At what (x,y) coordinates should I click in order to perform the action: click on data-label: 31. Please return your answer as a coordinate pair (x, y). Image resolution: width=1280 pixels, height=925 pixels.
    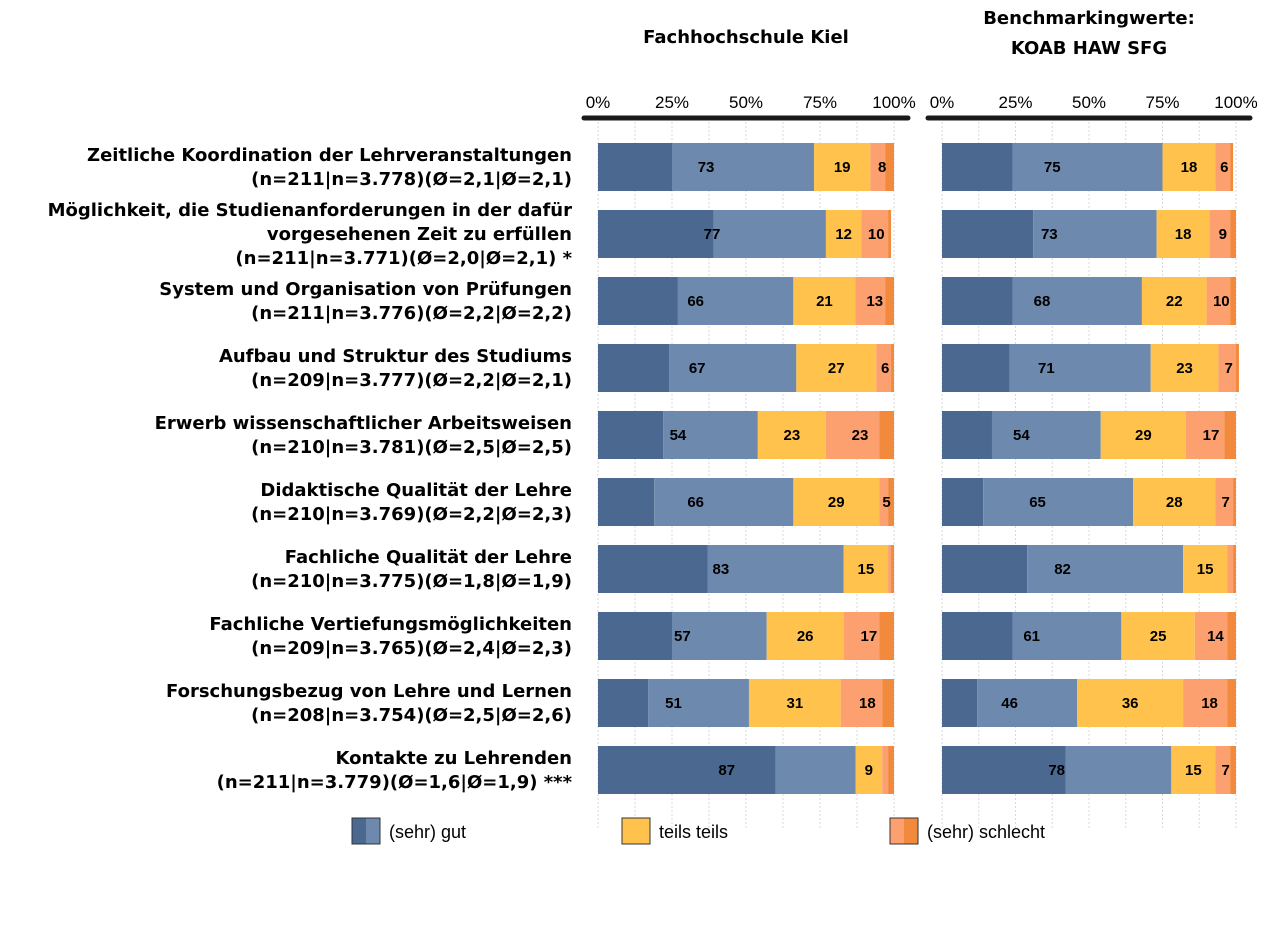
    Looking at the image, I should click on (794, 703).